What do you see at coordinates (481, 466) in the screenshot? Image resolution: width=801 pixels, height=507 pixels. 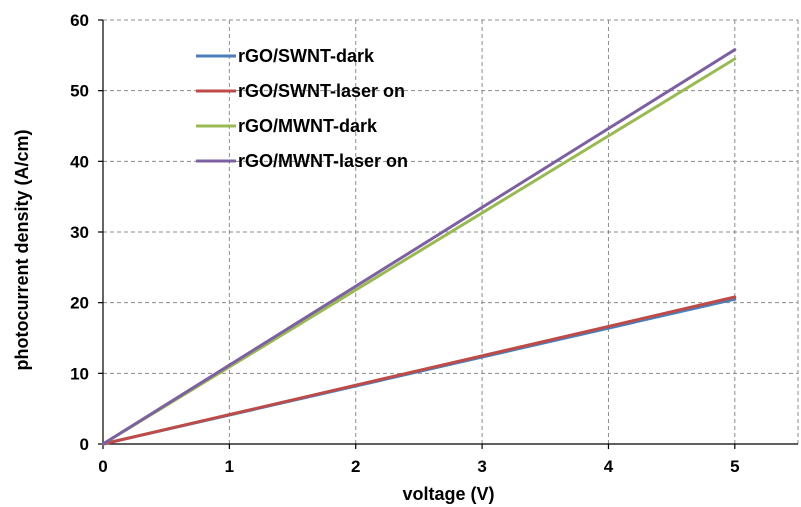 I see `x-tick-label: 3` at bounding box center [481, 466].